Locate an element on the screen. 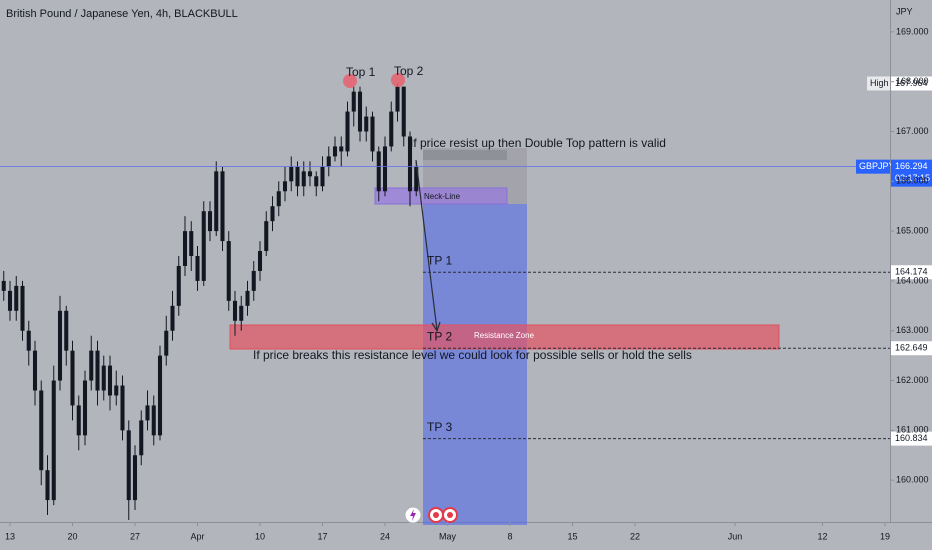  y-tick-label: 167.000 is located at coordinates (912, 131).